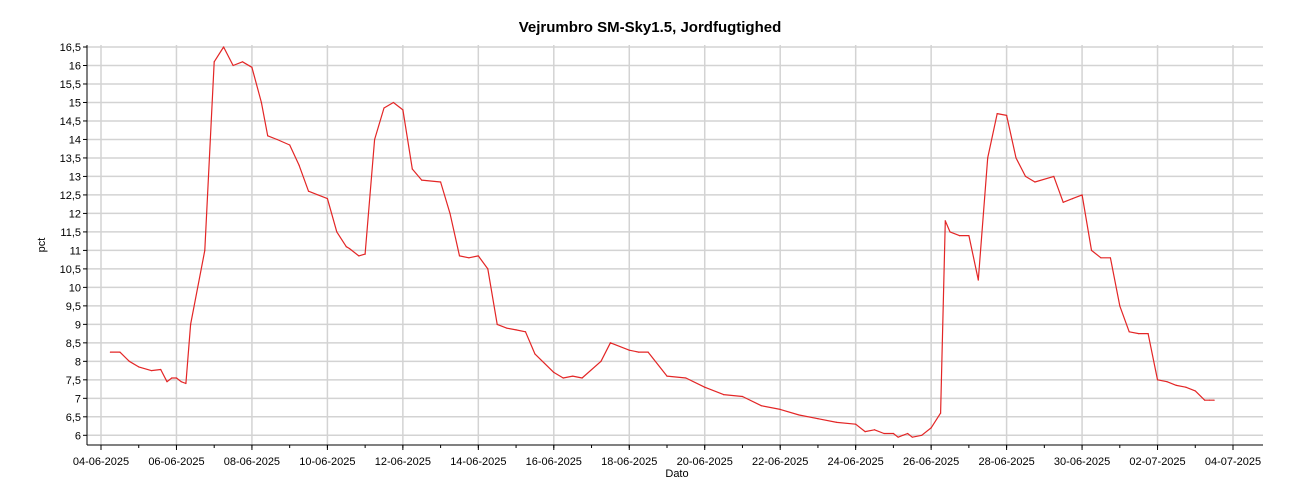  What do you see at coordinates (1006, 462) in the screenshot?
I see `x-tick-label: 28-06-2025` at bounding box center [1006, 462].